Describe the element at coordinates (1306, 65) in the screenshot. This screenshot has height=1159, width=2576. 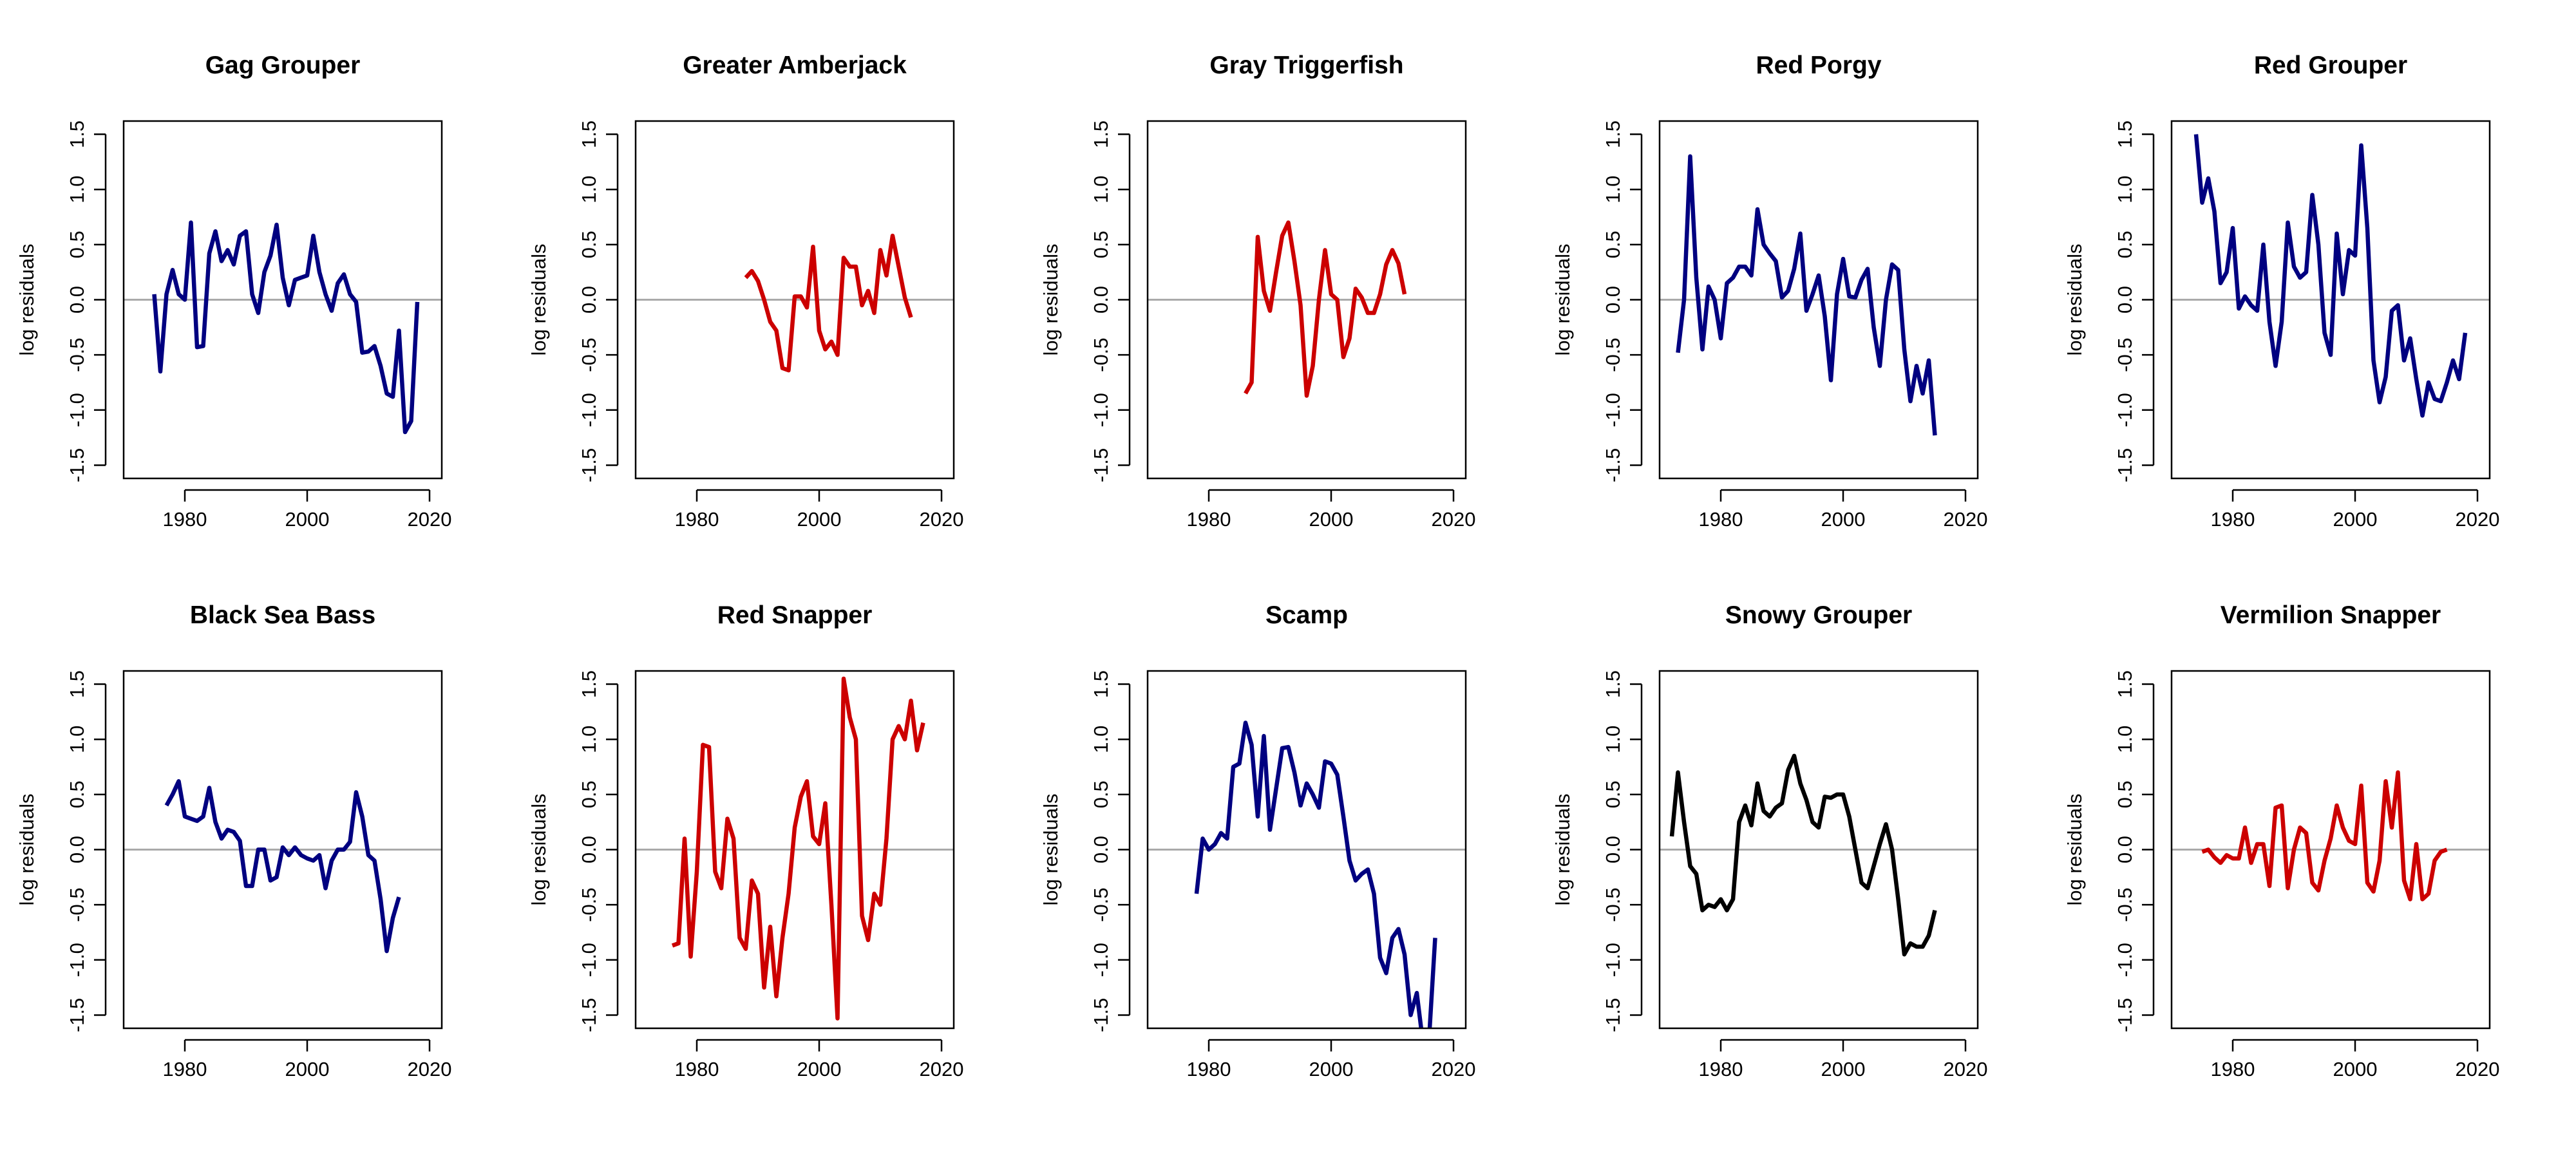
I see `chart-title: Gray Triggerfish` at that location.